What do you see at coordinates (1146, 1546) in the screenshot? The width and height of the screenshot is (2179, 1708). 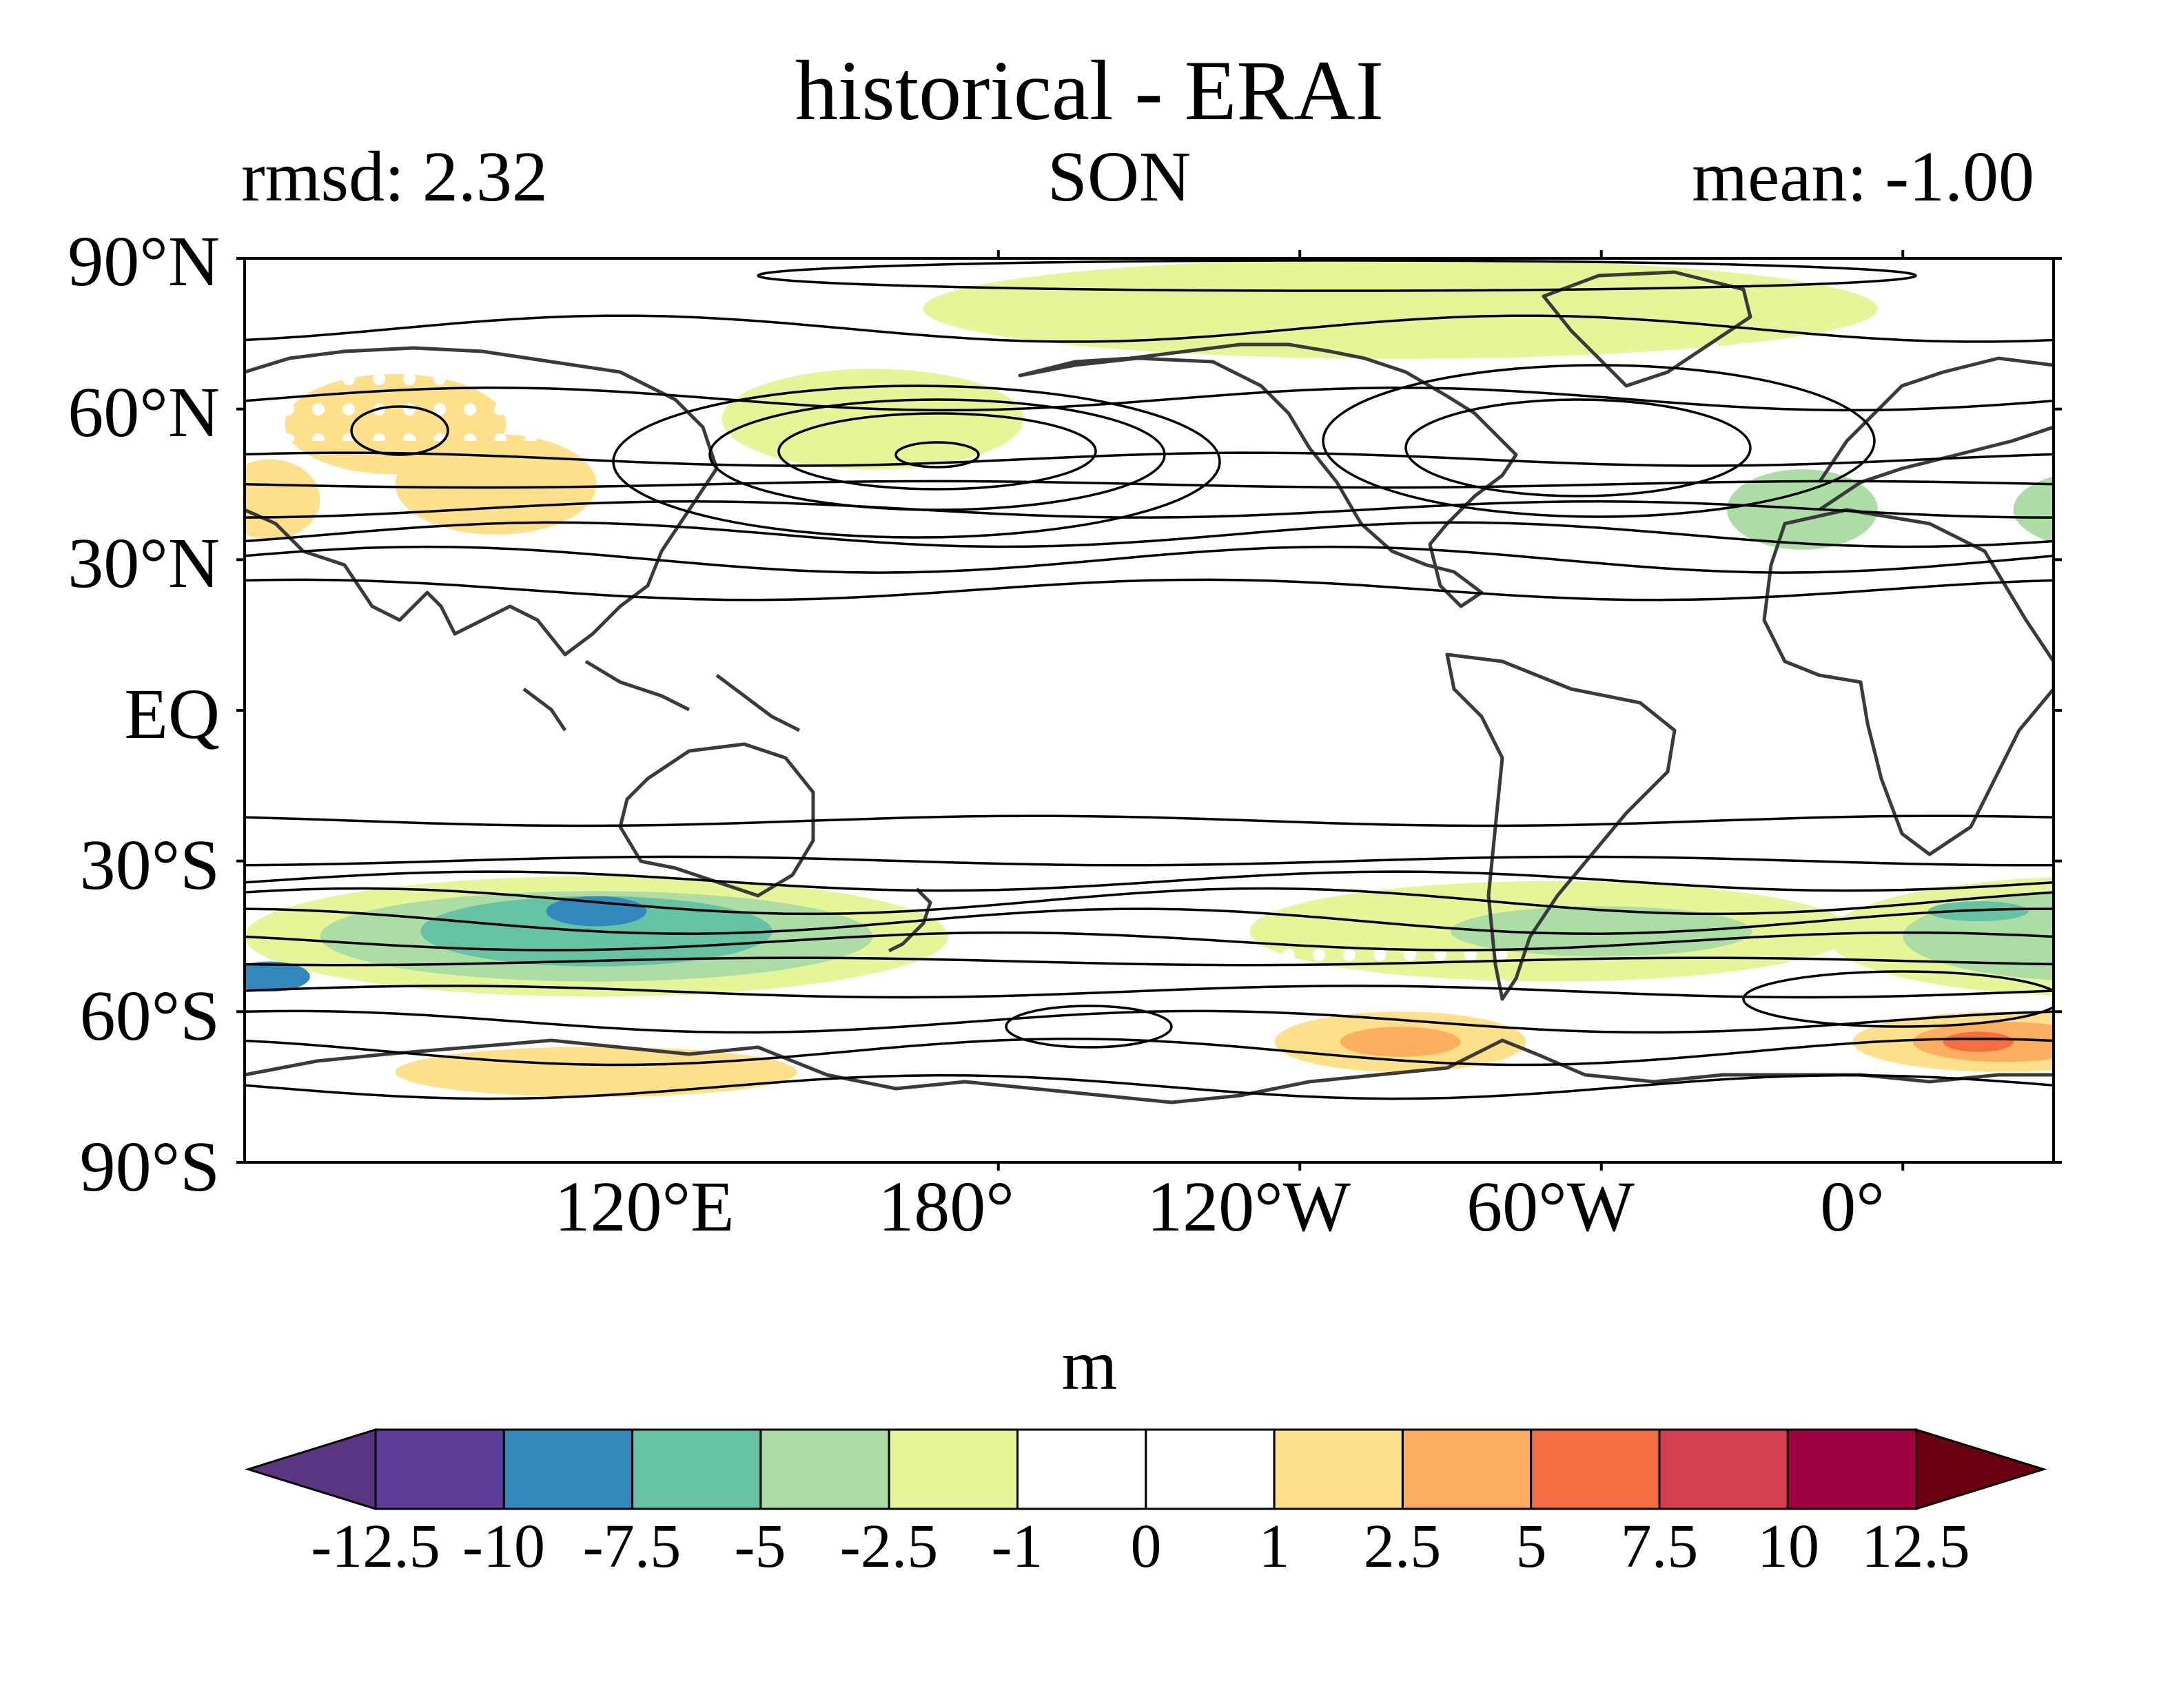 I see `colorbar-tick-label: 0` at bounding box center [1146, 1546].